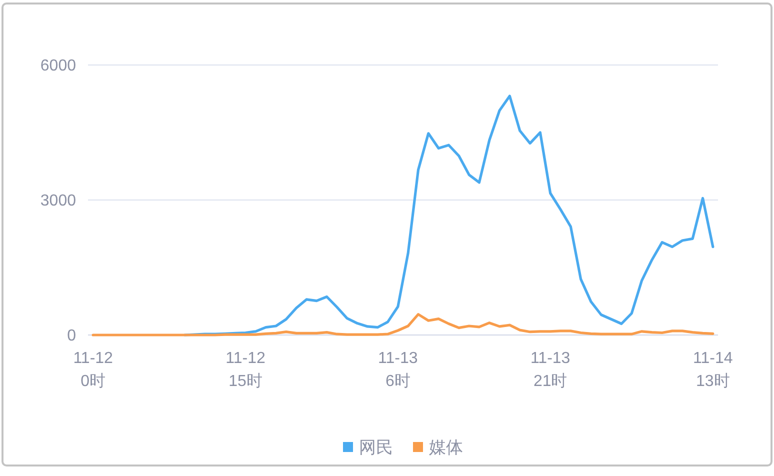  Describe the element at coordinates (446, 447) in the screenshot. I see `legend-label: 媒体` at that location.